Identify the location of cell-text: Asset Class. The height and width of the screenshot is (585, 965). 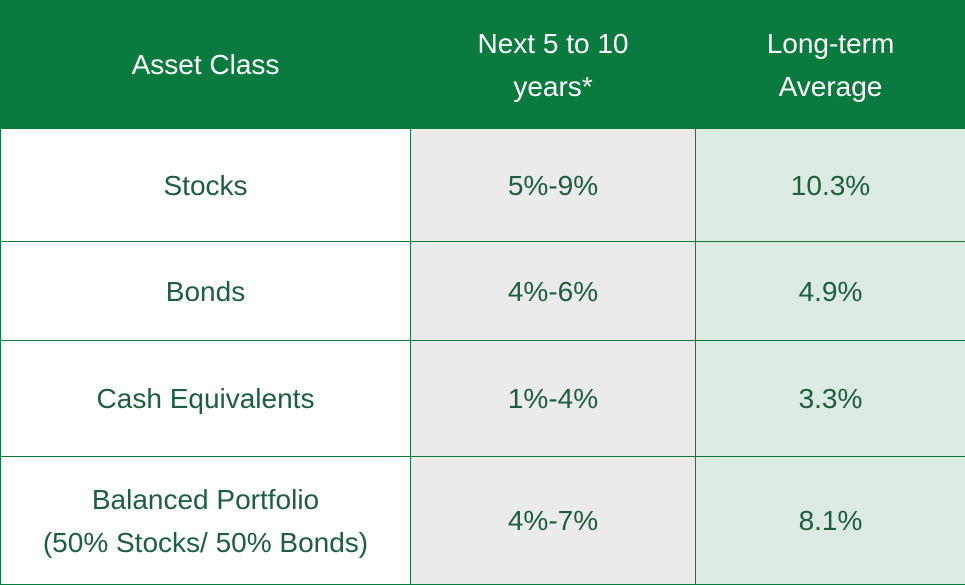
(205, 64).